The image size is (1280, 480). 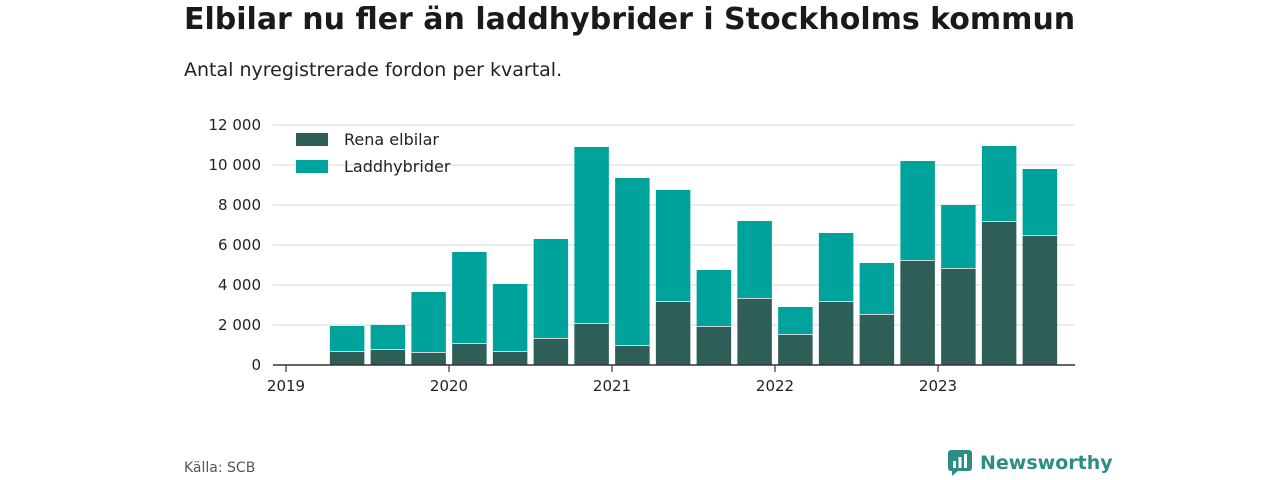 What do you see at coordinates (938, 386) in the screenshot?
I see `x-tick-label: 2023` at bounding box center [938, 386].